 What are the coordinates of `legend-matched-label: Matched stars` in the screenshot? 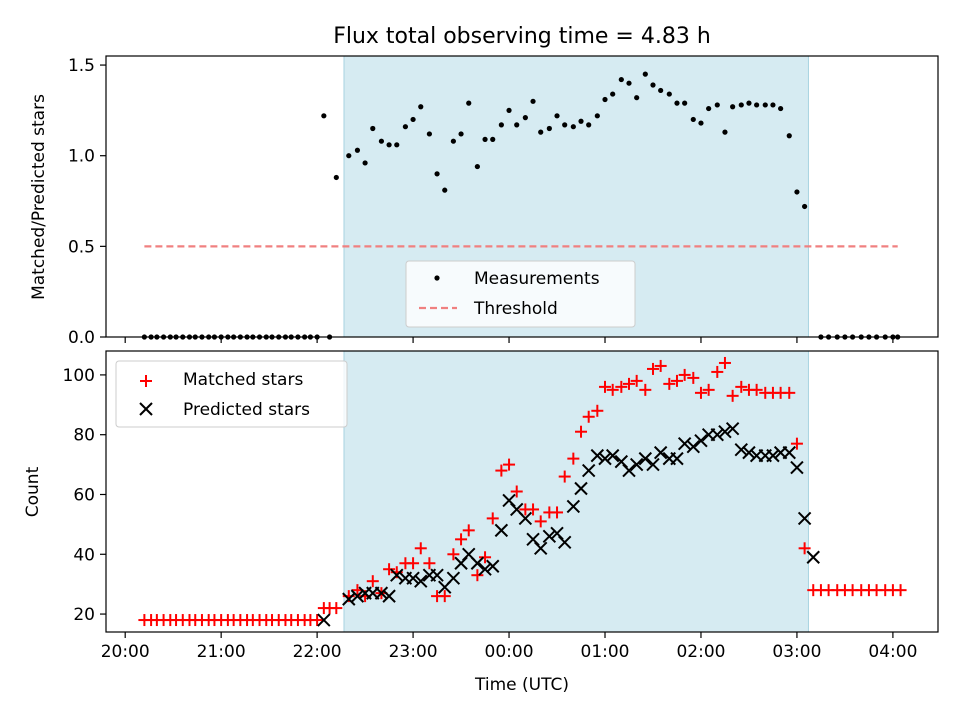 It's located at (243, 380).